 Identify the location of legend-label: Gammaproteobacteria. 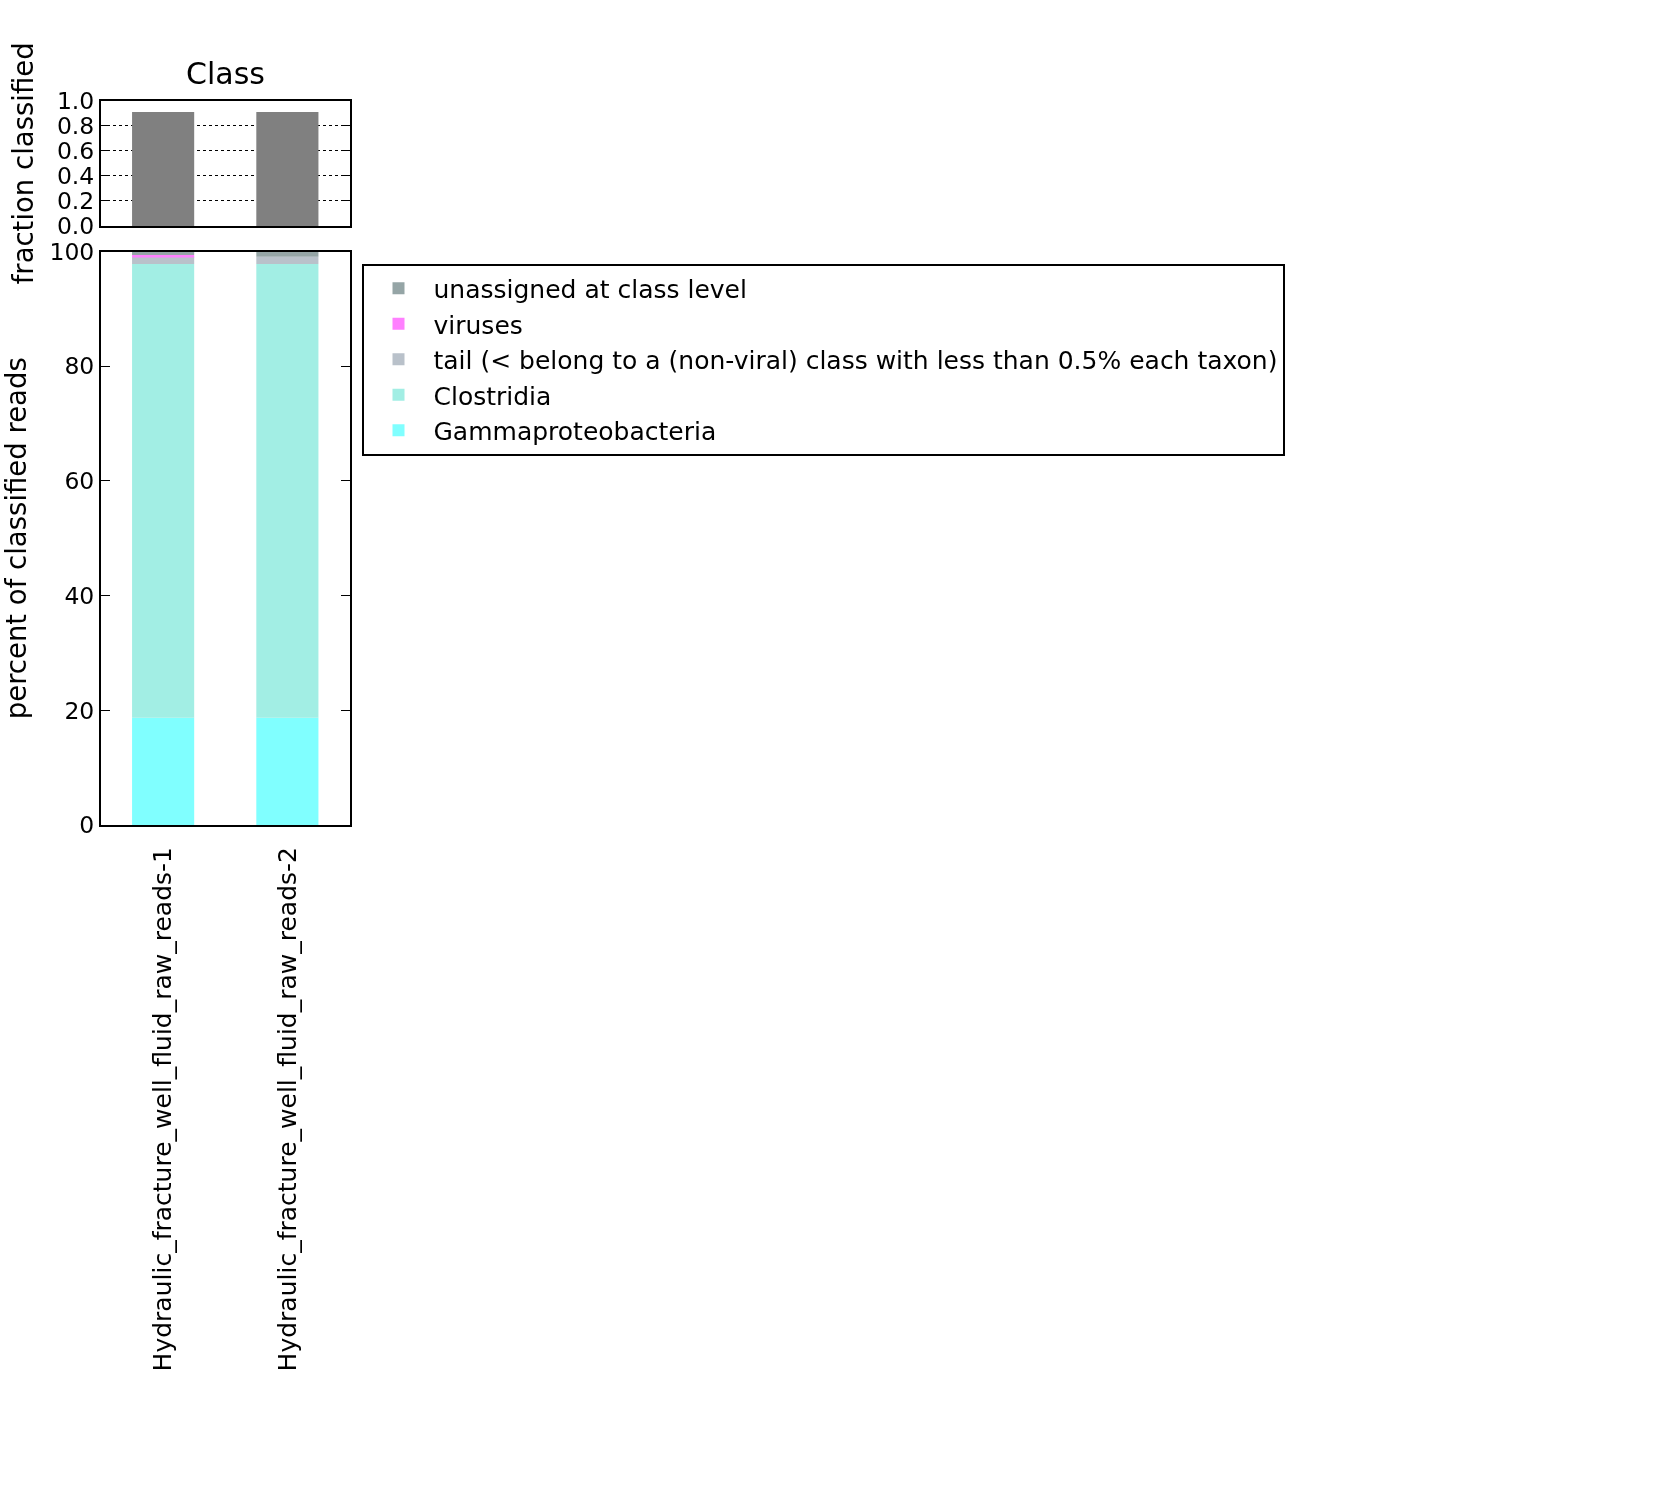
(575, 431).